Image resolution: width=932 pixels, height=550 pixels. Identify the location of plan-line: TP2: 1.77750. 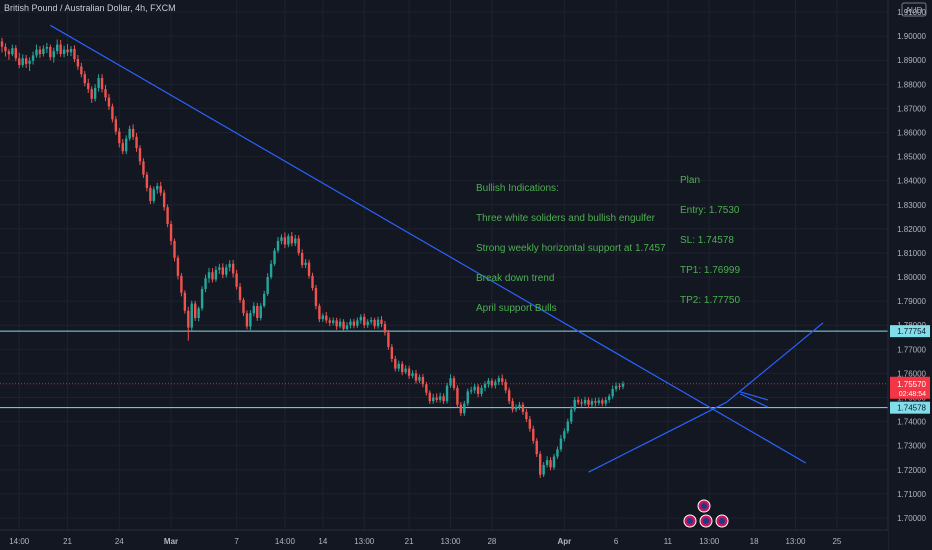
(710, 300).